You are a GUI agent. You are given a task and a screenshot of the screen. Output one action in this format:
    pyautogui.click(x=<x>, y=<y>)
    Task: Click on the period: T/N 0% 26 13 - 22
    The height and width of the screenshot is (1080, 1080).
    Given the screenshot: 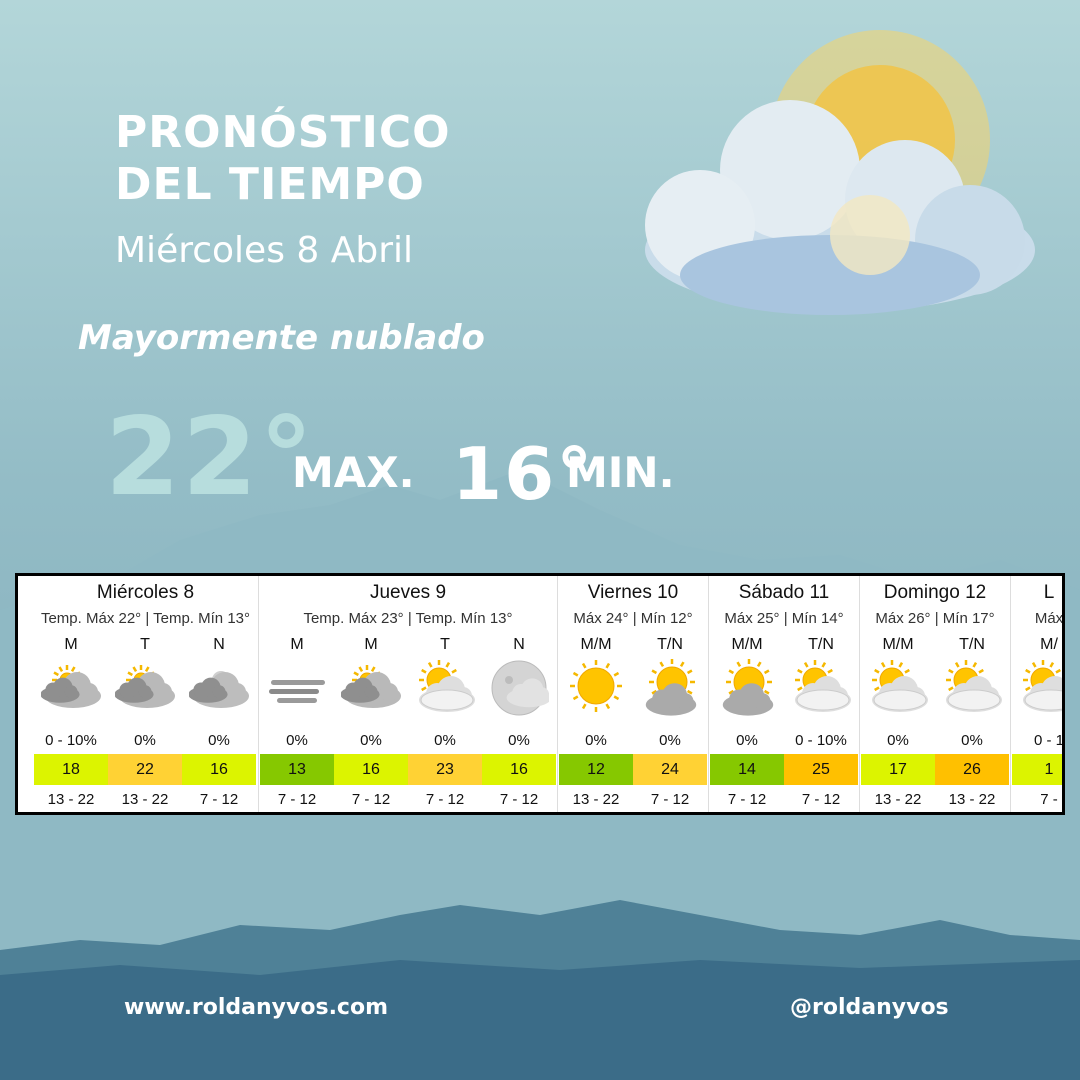 What is the action you would take?
    pyautogui.click(x=972, y=723)
    